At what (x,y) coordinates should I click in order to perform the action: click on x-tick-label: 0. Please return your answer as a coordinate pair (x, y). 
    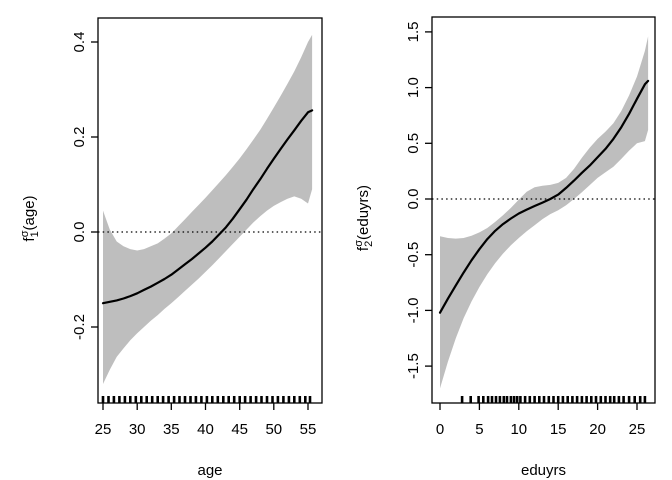
    Looking at the image, I should click on (440, 429).